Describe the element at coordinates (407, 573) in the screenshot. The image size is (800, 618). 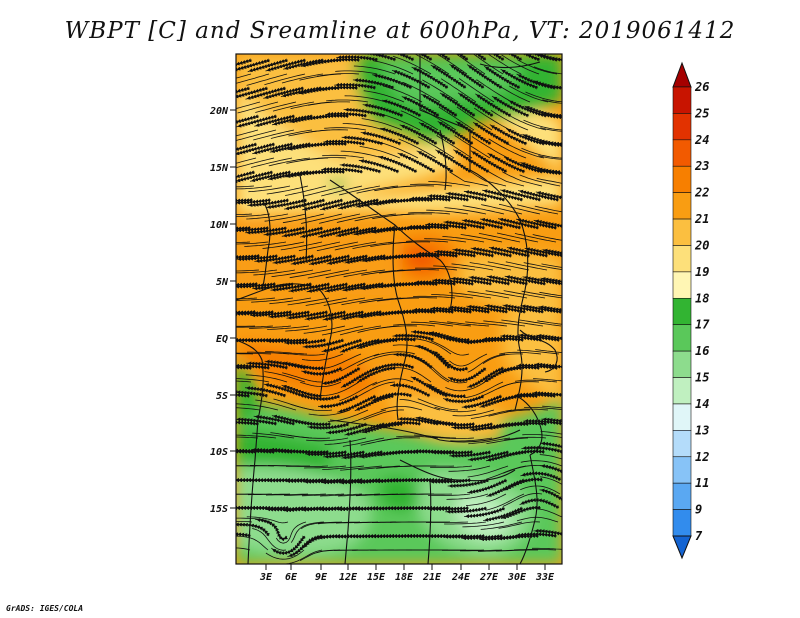
I see `longitude-axis: 3E 6E 9E 12E 15E 18E 21E 24E 27E 30E 33E` at that location.